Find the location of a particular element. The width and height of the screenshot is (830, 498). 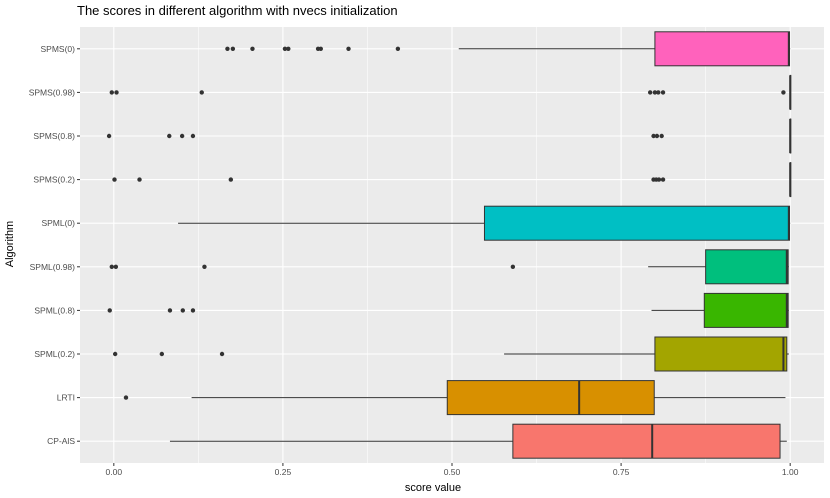

x-tick-label: 1.00 is located at coordinates (790, 472).